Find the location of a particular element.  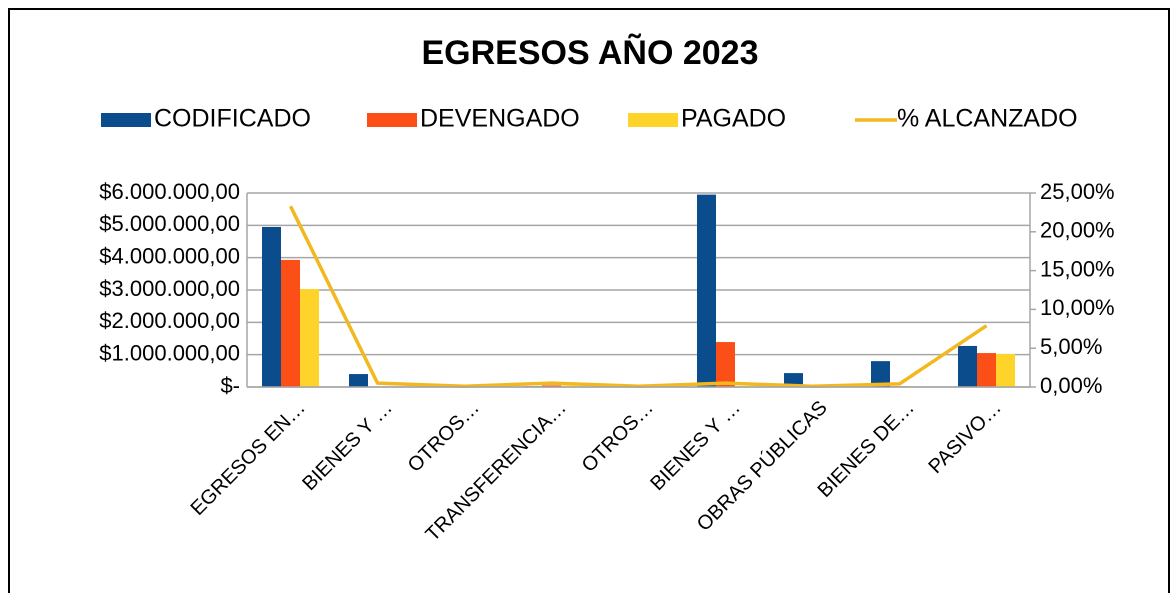

y-tick-label: $4.000.000,00 is located at coordinates (169, 255).